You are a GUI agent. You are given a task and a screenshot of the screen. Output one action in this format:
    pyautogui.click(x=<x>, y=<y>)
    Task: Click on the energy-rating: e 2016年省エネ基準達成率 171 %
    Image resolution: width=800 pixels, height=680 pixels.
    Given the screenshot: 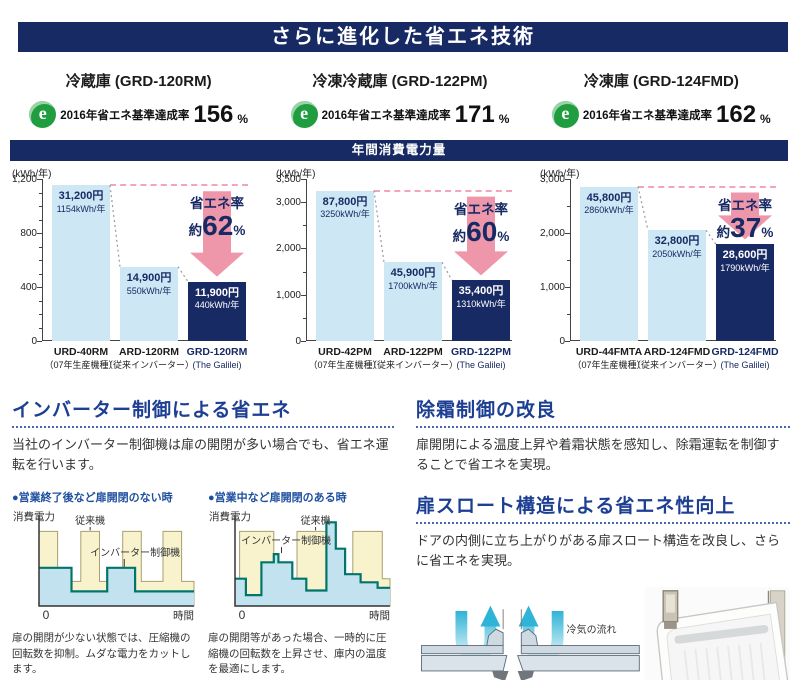 What is the action you would take?
    pyautogui.click(x=399, y=114)
    